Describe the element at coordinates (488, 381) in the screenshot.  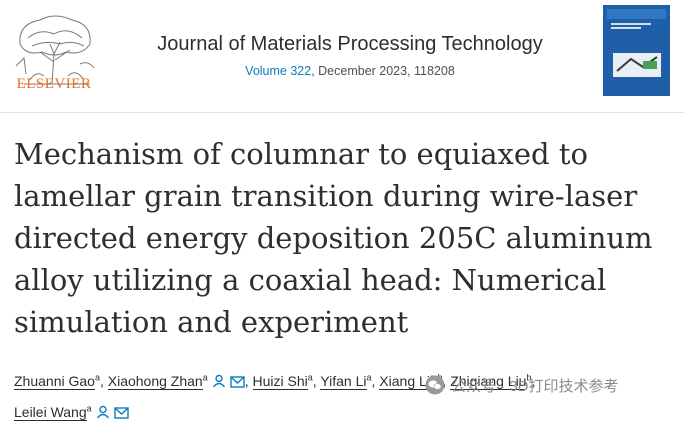
I see `author-name: Zhiqiang Liu` at that location.